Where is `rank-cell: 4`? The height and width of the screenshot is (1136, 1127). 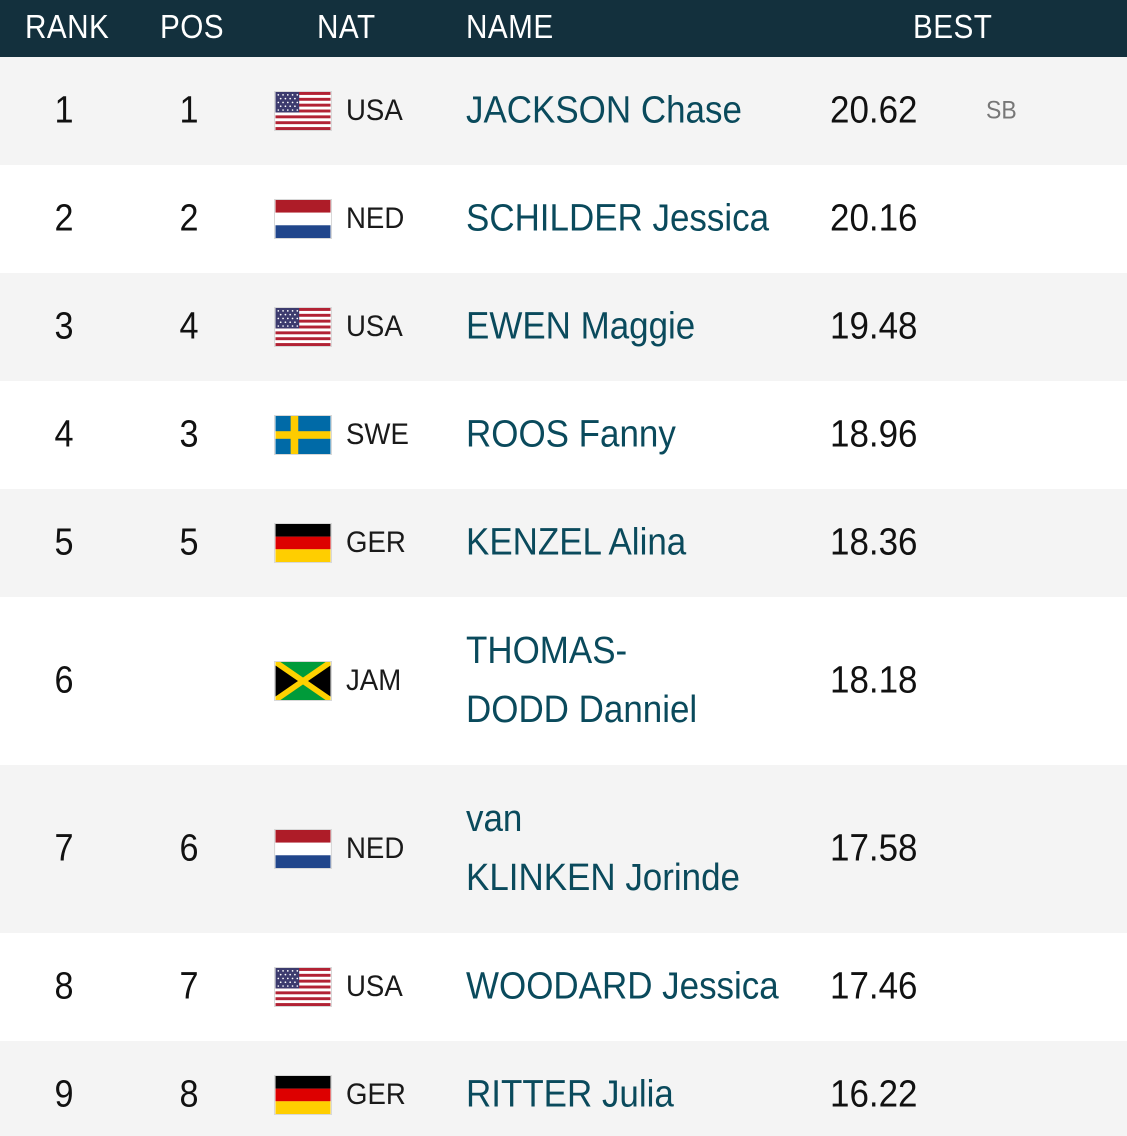 rank-cell: 4 is located at coordinates (64, 434).